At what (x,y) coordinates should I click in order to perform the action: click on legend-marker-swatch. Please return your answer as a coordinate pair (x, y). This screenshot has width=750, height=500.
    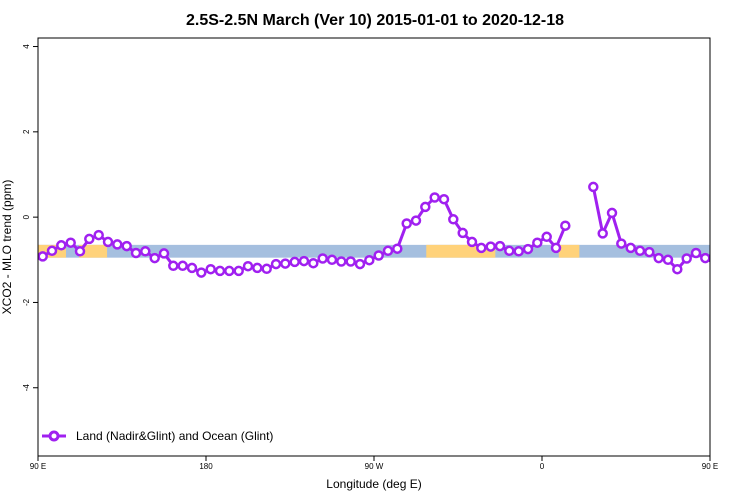
    Looking at the image, I should click on (54, 436).